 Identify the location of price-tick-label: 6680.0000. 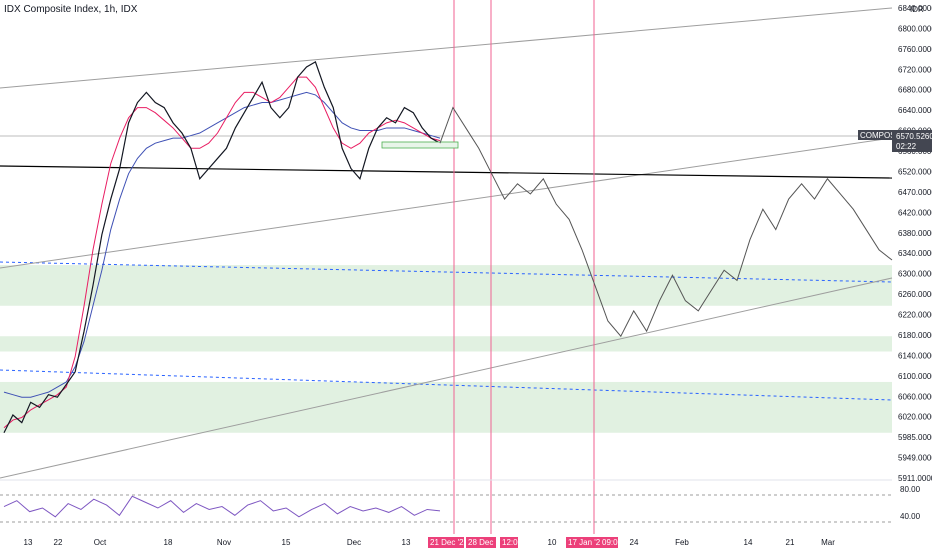
(915, 90).